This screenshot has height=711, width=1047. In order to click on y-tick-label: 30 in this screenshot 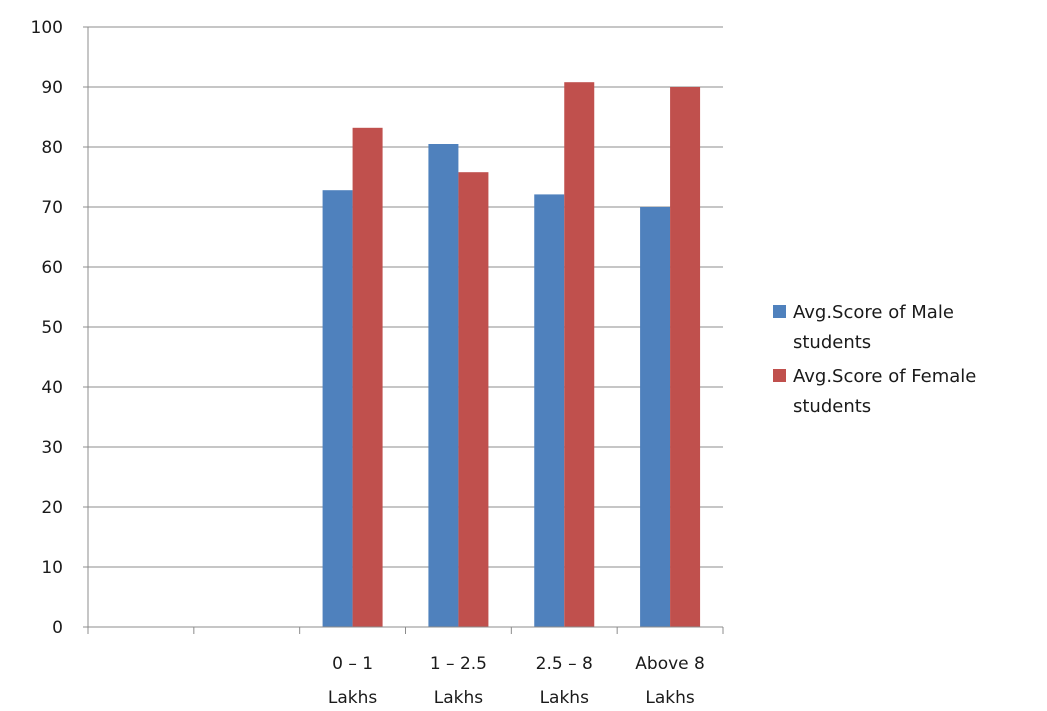, I will do `click(52, 448)`.